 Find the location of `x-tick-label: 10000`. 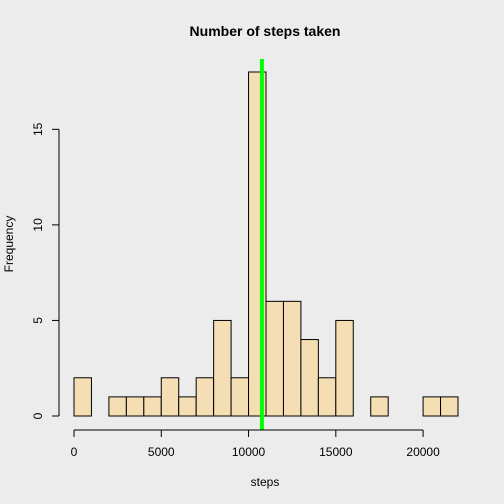

x-tick-label: 10000 is located at coordinates (249, 452).